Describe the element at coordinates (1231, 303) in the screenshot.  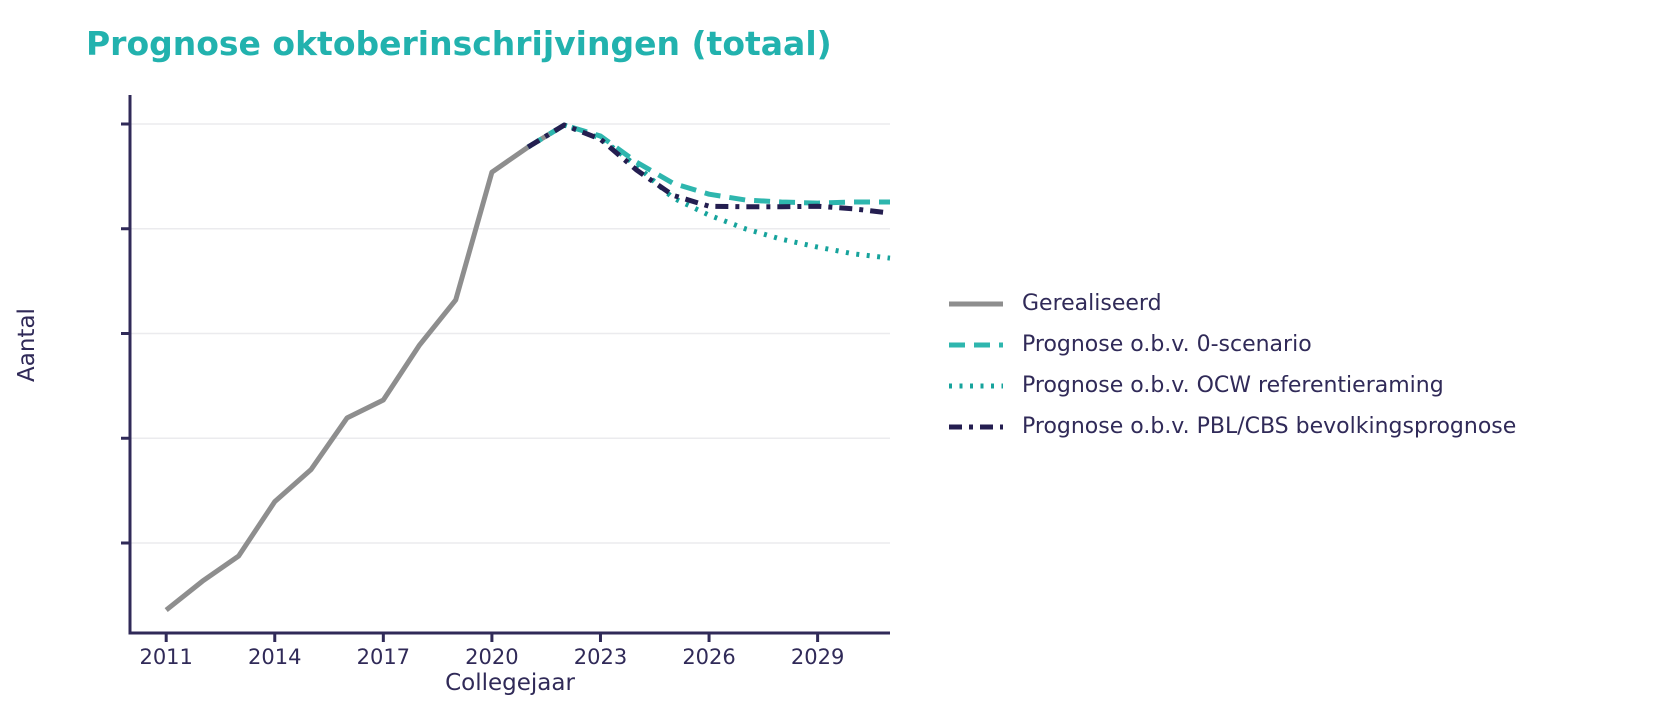
I see `legend-item-gerealiseerd: Gerealiseerd` at that location.